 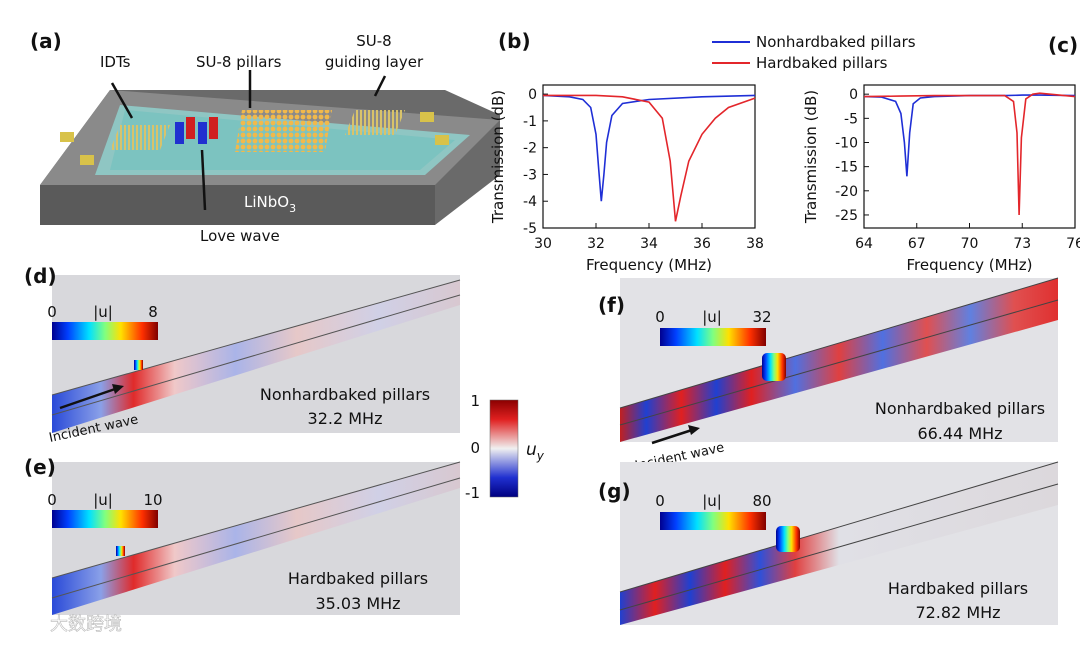 I want to click on x-tick-label: 76, so click(x=1073, y=244).